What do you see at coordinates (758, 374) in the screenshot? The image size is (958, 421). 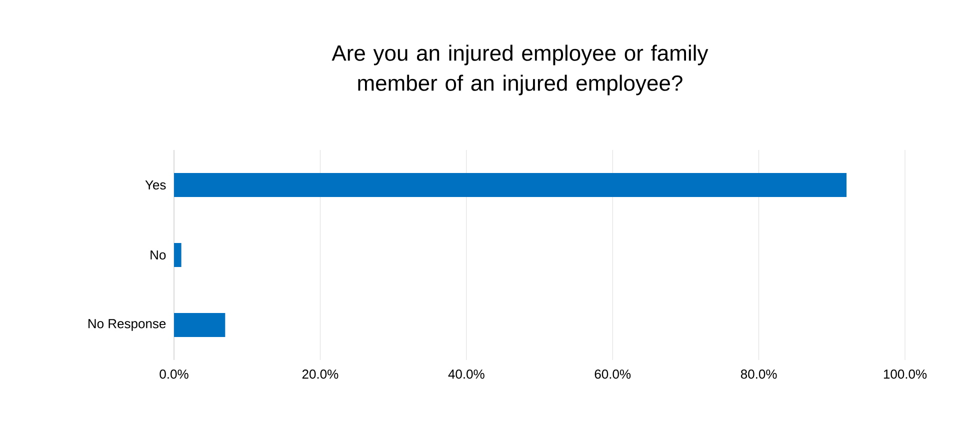 I see `x-tick-label: 80.0%` at bounding box center [758, 374].